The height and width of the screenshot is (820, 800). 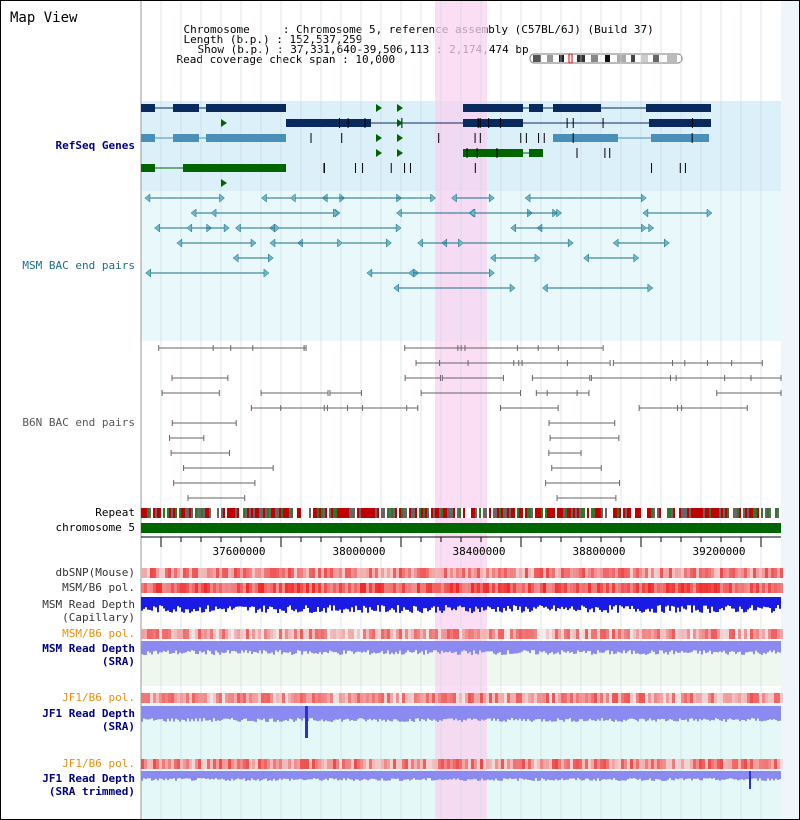 I want to click on track-label-chromosome: chromosome 5, so click(x=95, y=527).